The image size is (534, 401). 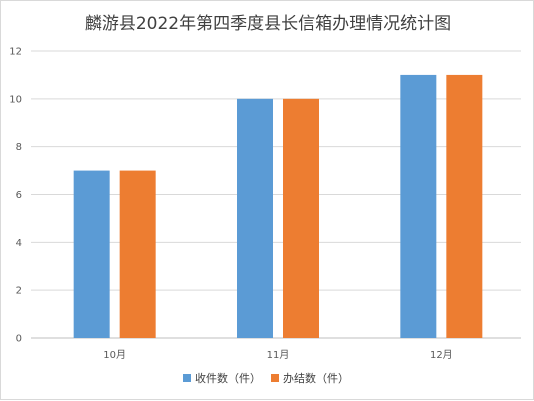 What do you see at coordinates (19, 195) in the screenshot?
I see `y-tick-label: 6` at bounding box center [19, 195].